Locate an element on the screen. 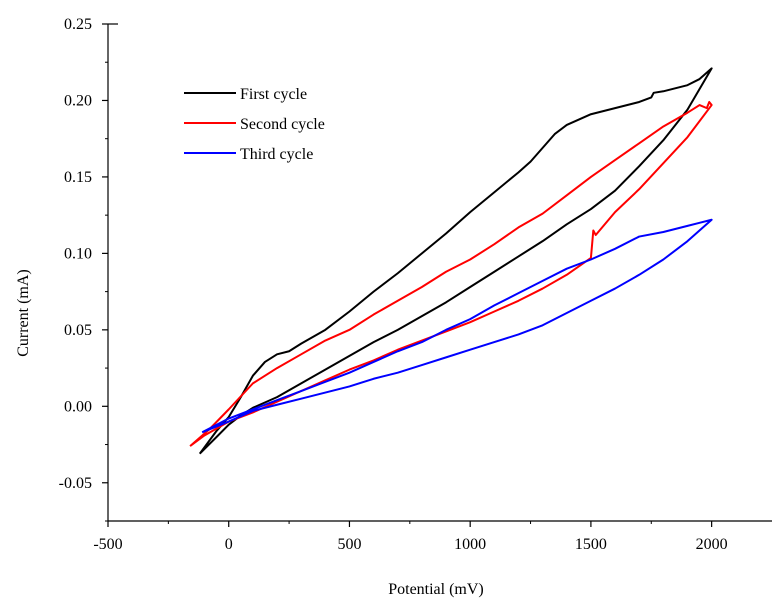 The width and height of the screenshot is (772, 606). y-tick-label: 0.05 is located at coordinates (78, 330).